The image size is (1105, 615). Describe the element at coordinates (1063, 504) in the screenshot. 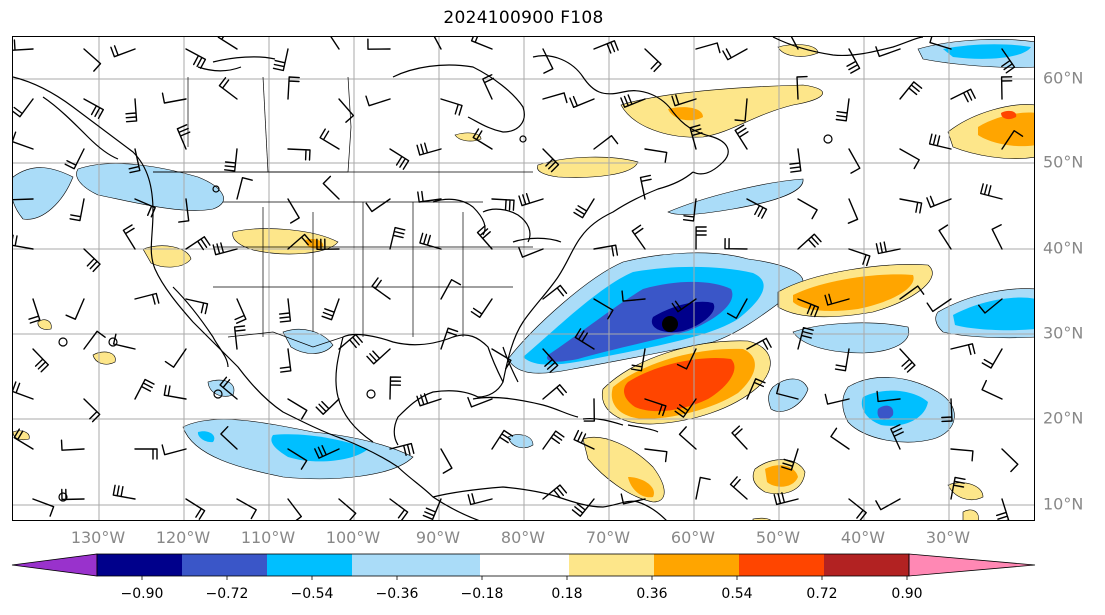

I see `lat-label: 10°N` at that location.